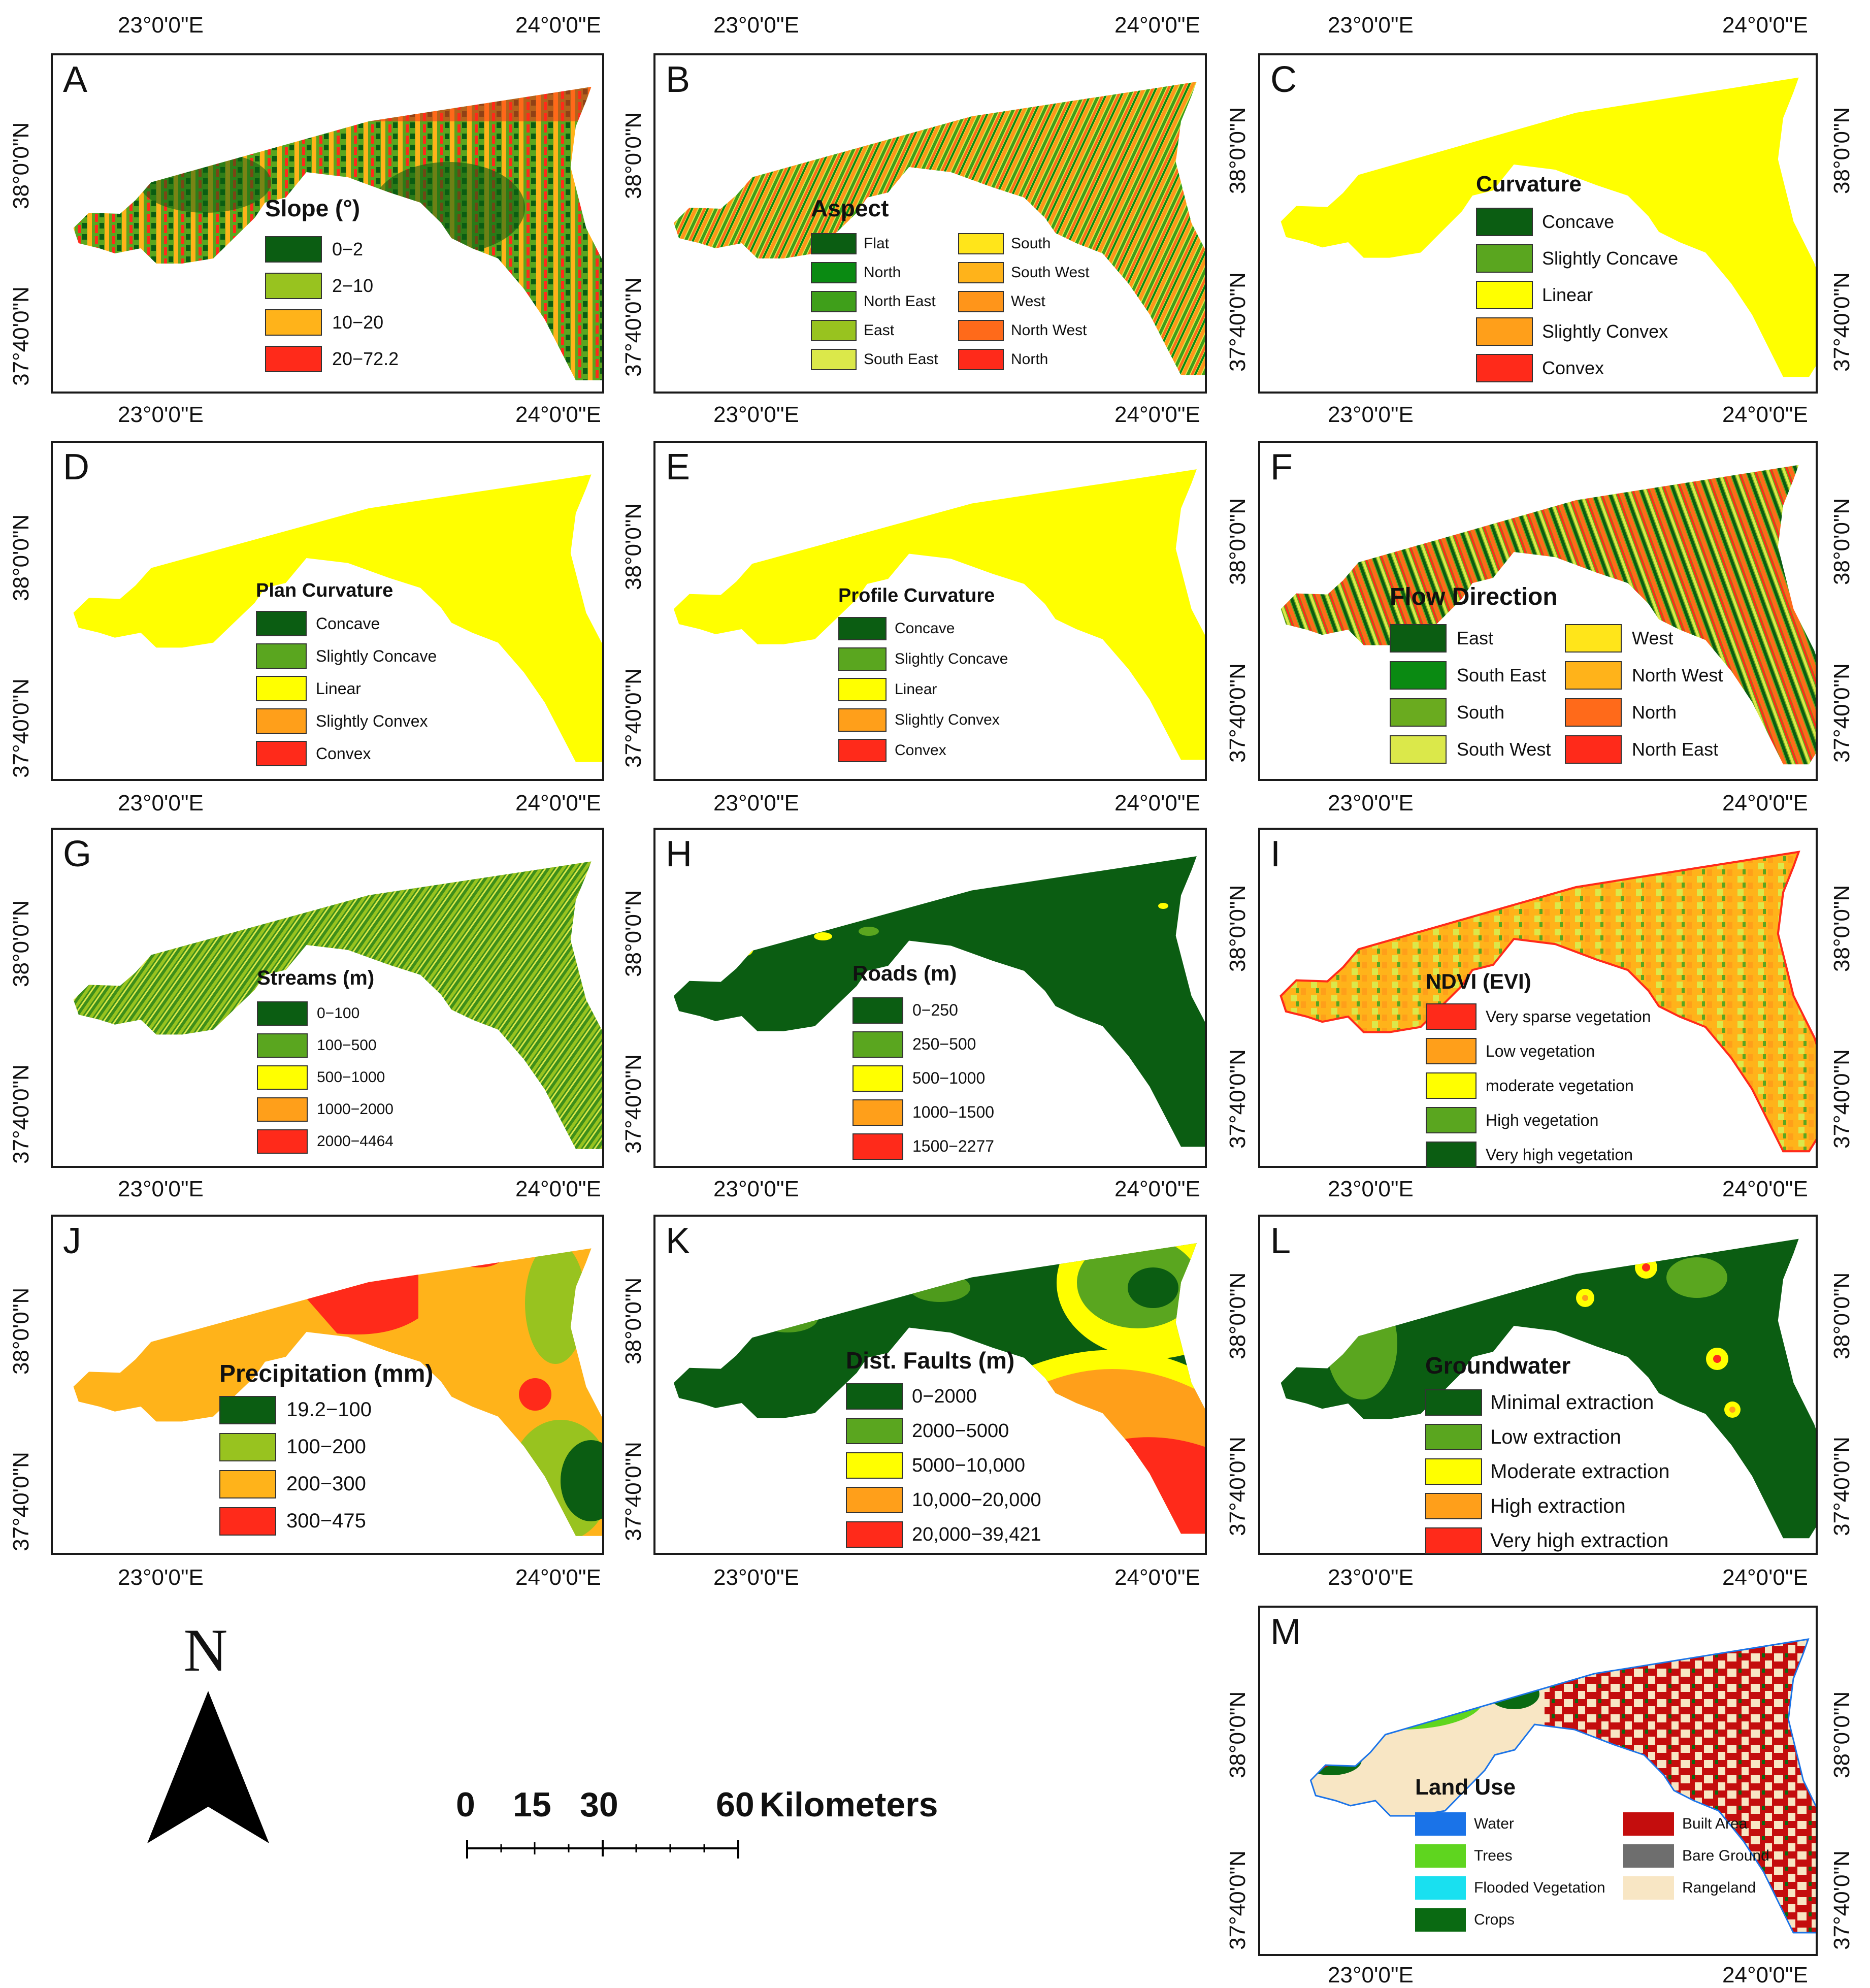 The image size is (1870, 1988). What do you see at coordinates (939, 229) in the screenshot?
I see `aspect-map` at bounding box center [939, 229].